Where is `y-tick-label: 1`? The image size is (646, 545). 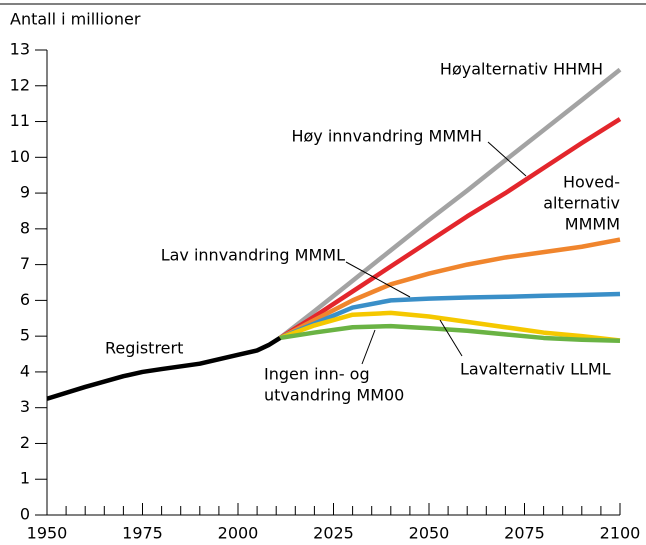
y-tick-label: 1 is located at coordinates (25, 478).